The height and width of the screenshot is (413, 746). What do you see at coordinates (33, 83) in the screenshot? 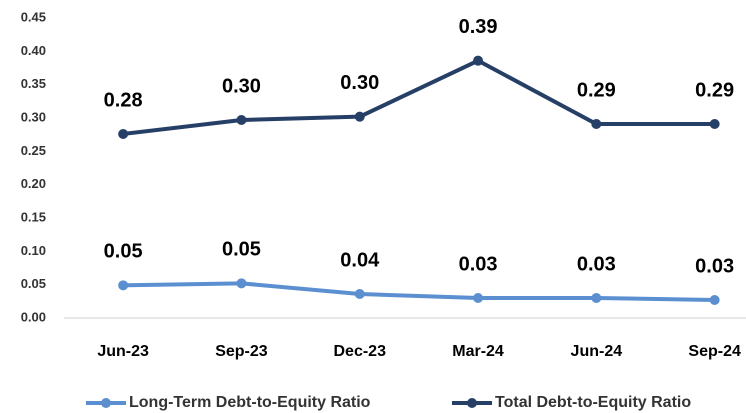
I see `y-tick-label: 0.35` at bounding box center [33, 83].